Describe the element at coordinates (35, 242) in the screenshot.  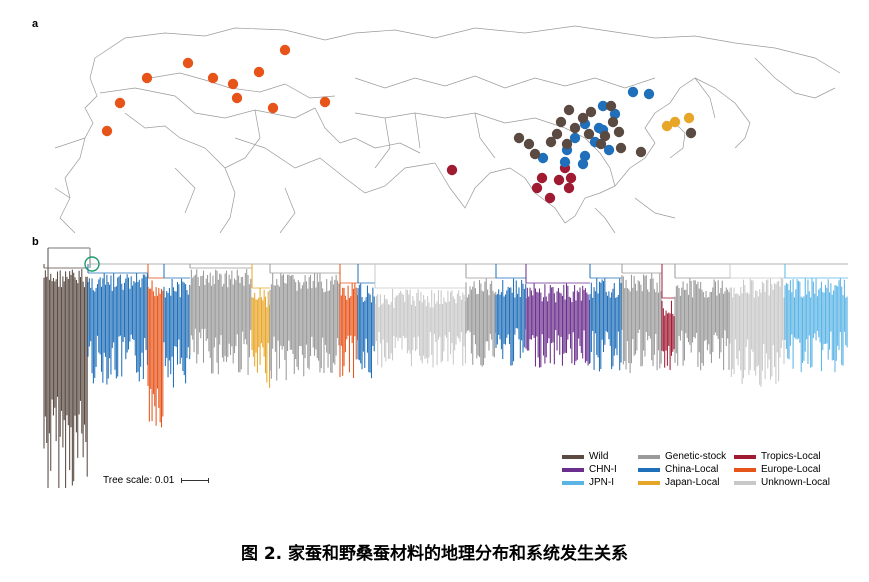
I see `panel-label-b: b` at that location.